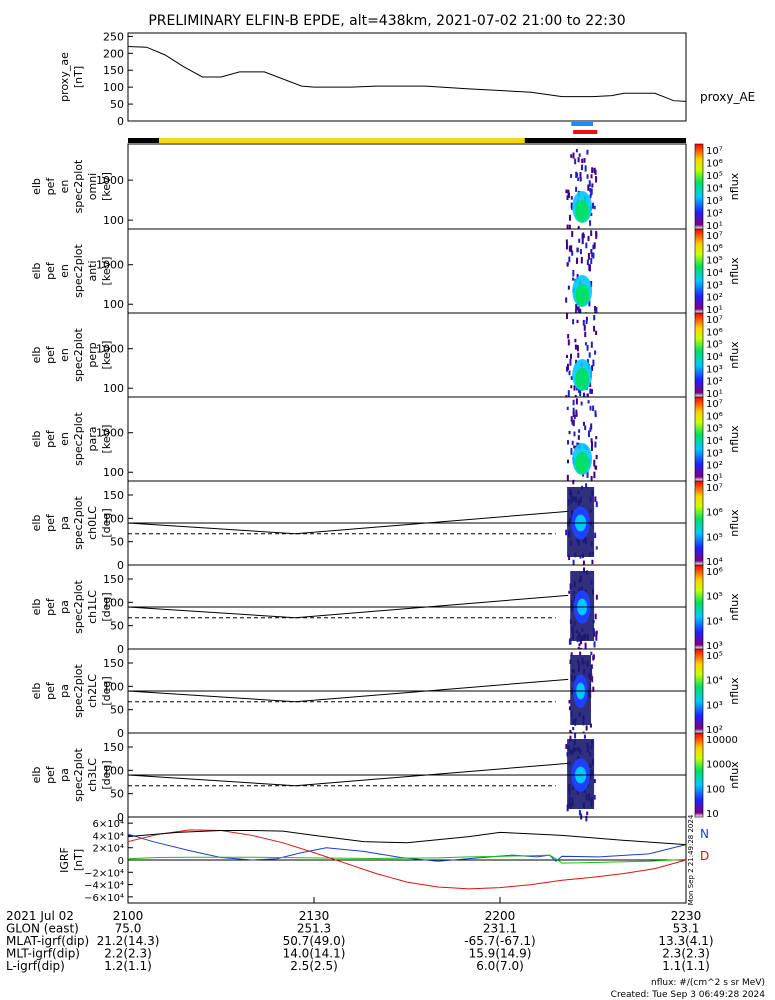  I want to click on y-axis-label: [deg], so click(106, 774).